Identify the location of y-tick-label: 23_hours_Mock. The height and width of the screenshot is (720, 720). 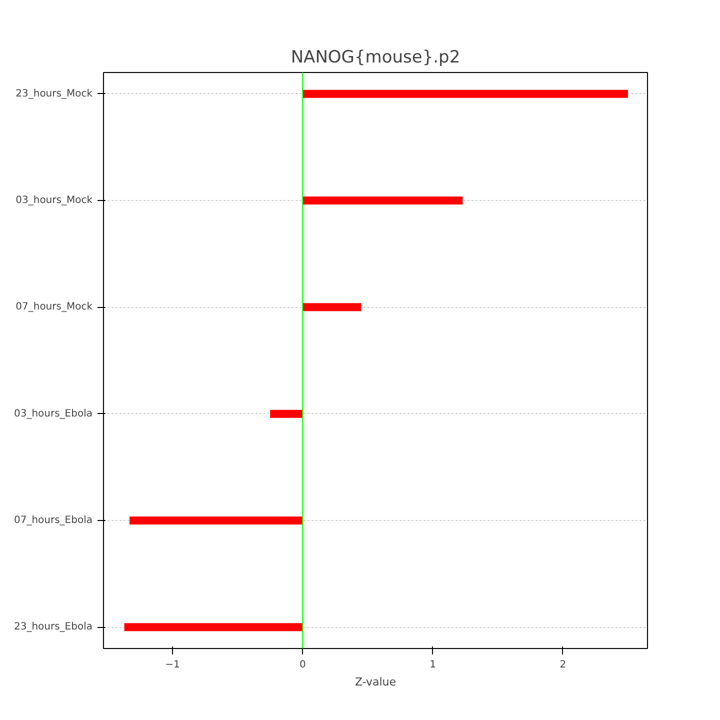
(54, 94).